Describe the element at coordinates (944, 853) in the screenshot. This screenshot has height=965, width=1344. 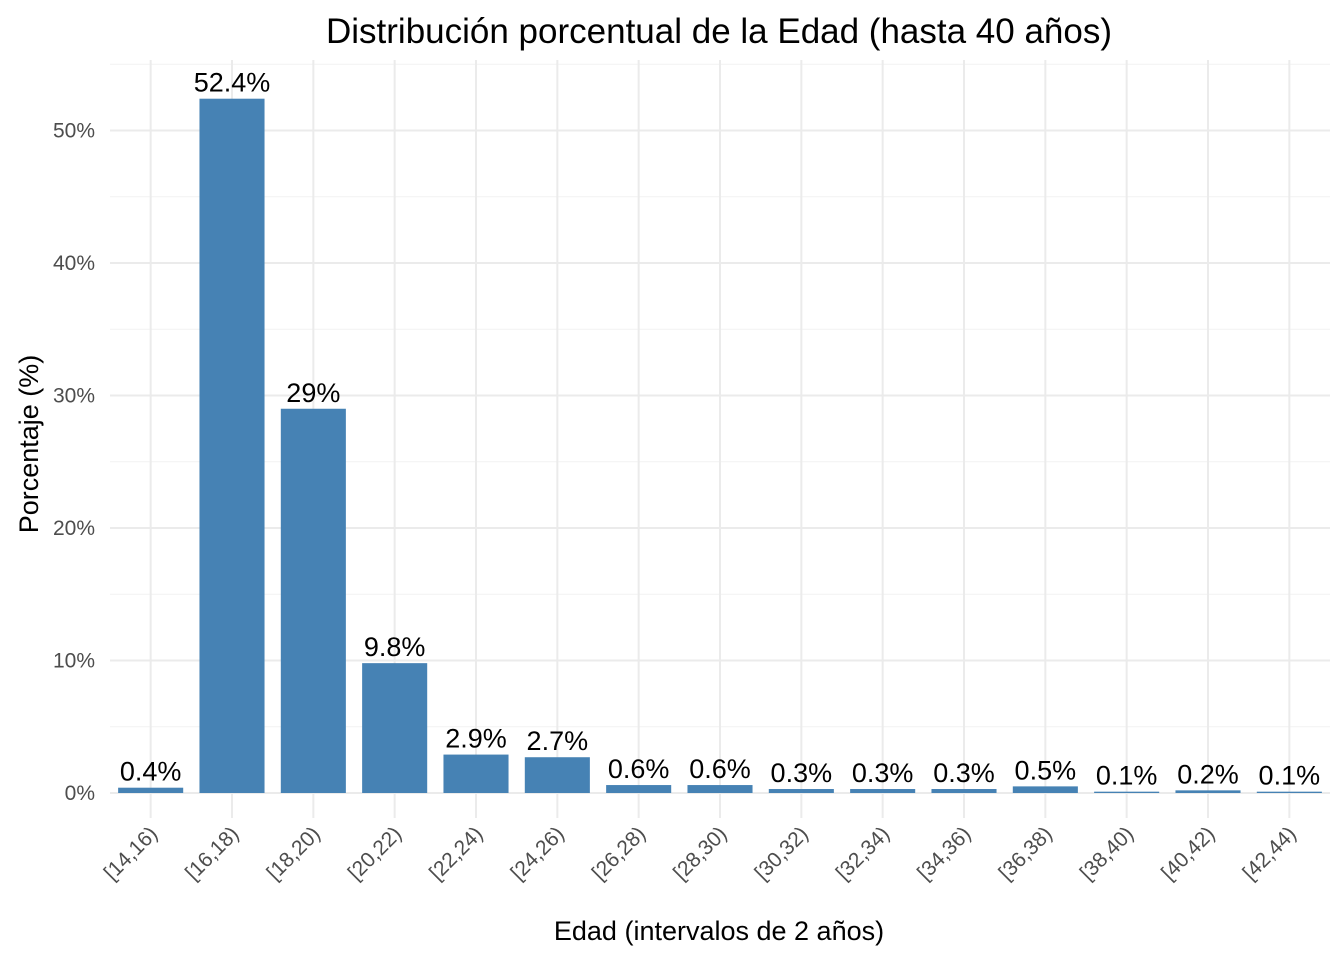
I see `x-tick-label: [34,36)` at that location.